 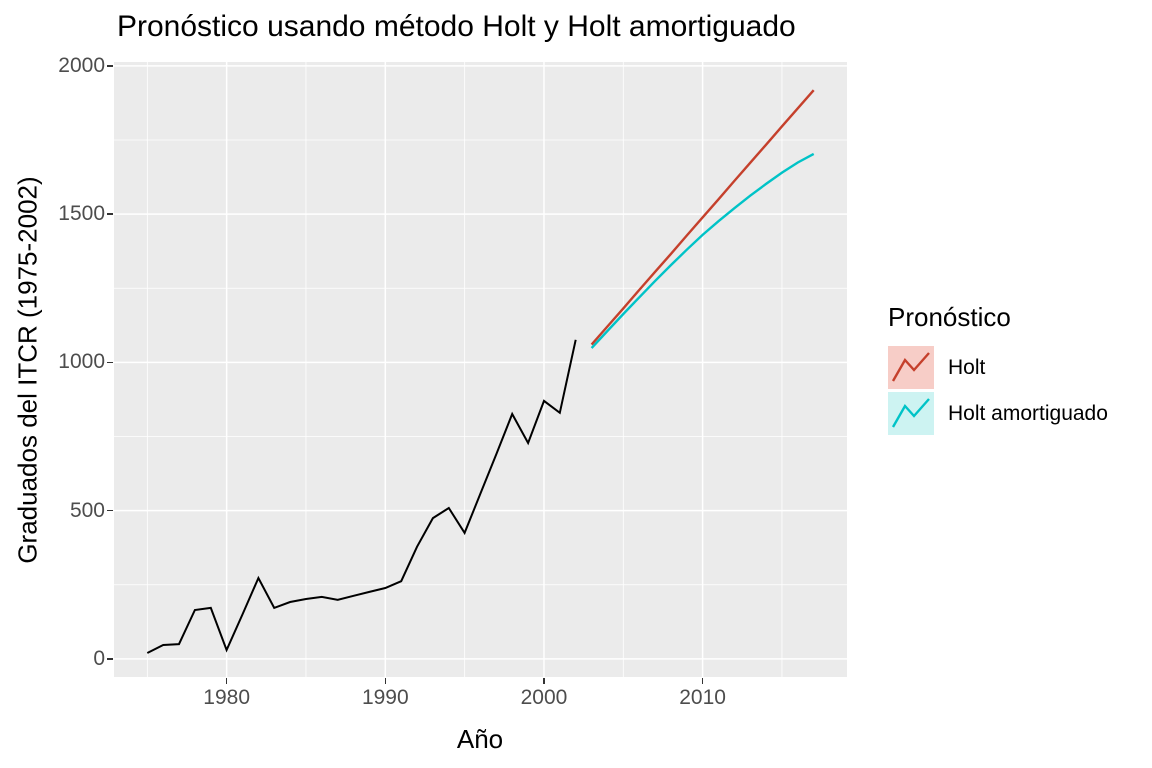 What do you see at coordinates (480, 739) in the screenshot?
I see `x-axis-title: Año` at bounding box center [480, 739].